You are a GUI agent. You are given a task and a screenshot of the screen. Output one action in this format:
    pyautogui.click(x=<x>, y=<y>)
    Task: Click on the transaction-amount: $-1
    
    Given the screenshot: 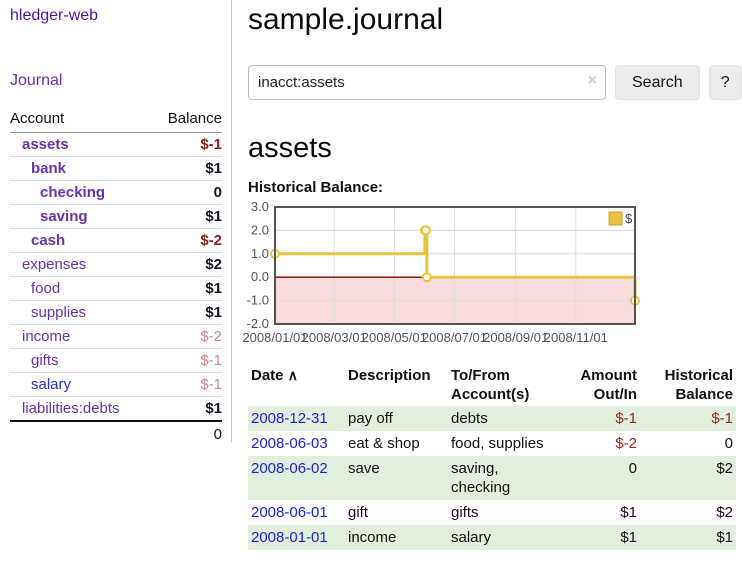 What is the action you would take?
    pyautogui.click(x=626, y=418)
    